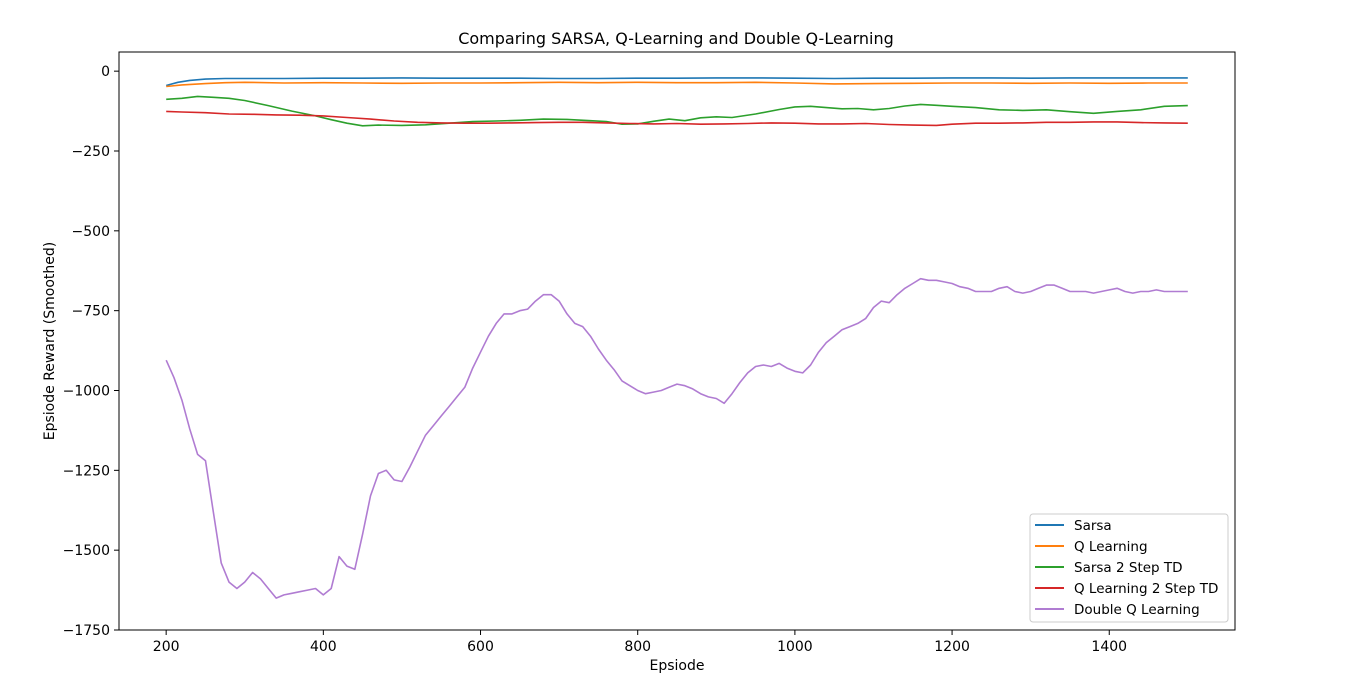 The width and height of the screenshot is (1365, 688). What do you see at coordinates (105, 72) in the screenshot?
I see `y-tick-label: 0` at bounding box center [105, 72].